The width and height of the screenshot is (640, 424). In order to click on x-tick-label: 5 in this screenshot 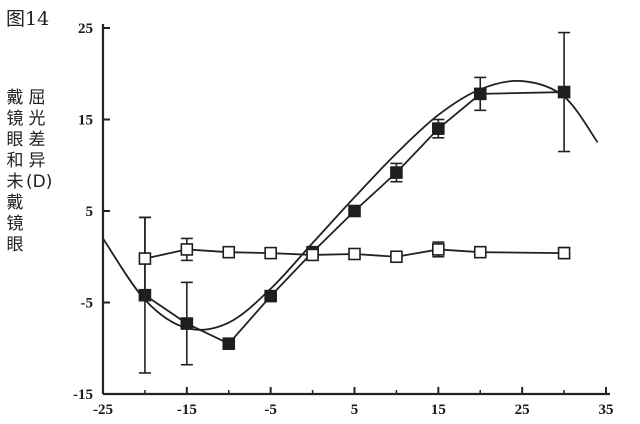, I will do `click(355, 410)`.